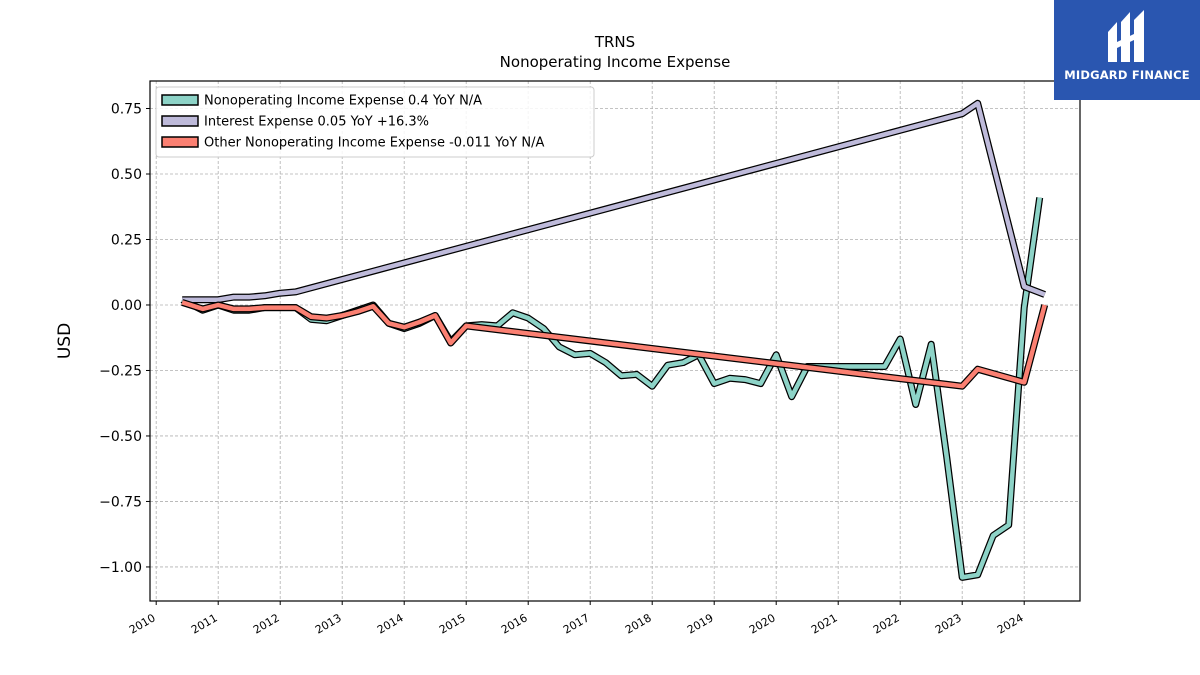 Image resolution: width=1200 pixels, height=675 pixels. I want to click on x-tick-label: 2015, so click(452, 623).